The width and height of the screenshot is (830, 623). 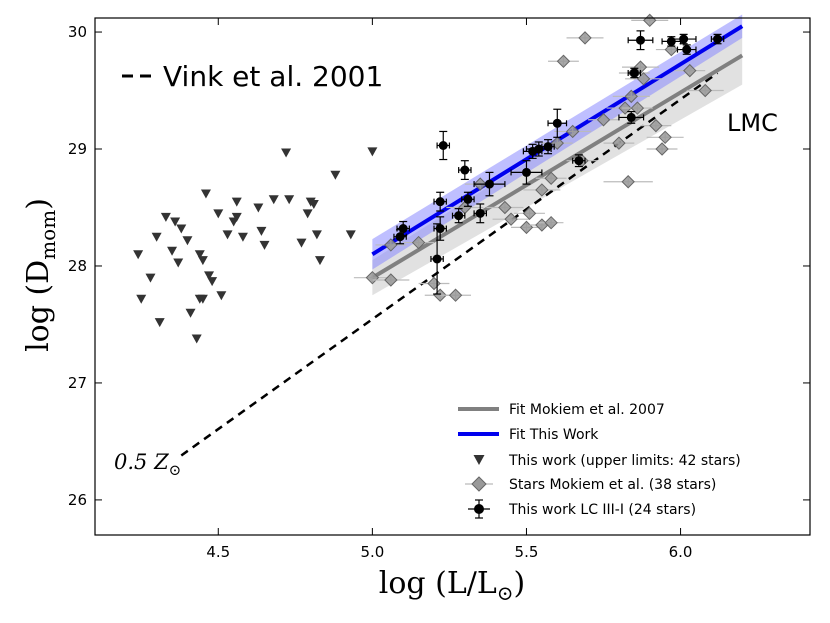 What do you see at coordinates (624, 461) in the screenshot?
I see `legend-label-upper-limits: This work (upper limits: 42 stars)` at bounding box center [624, 461].